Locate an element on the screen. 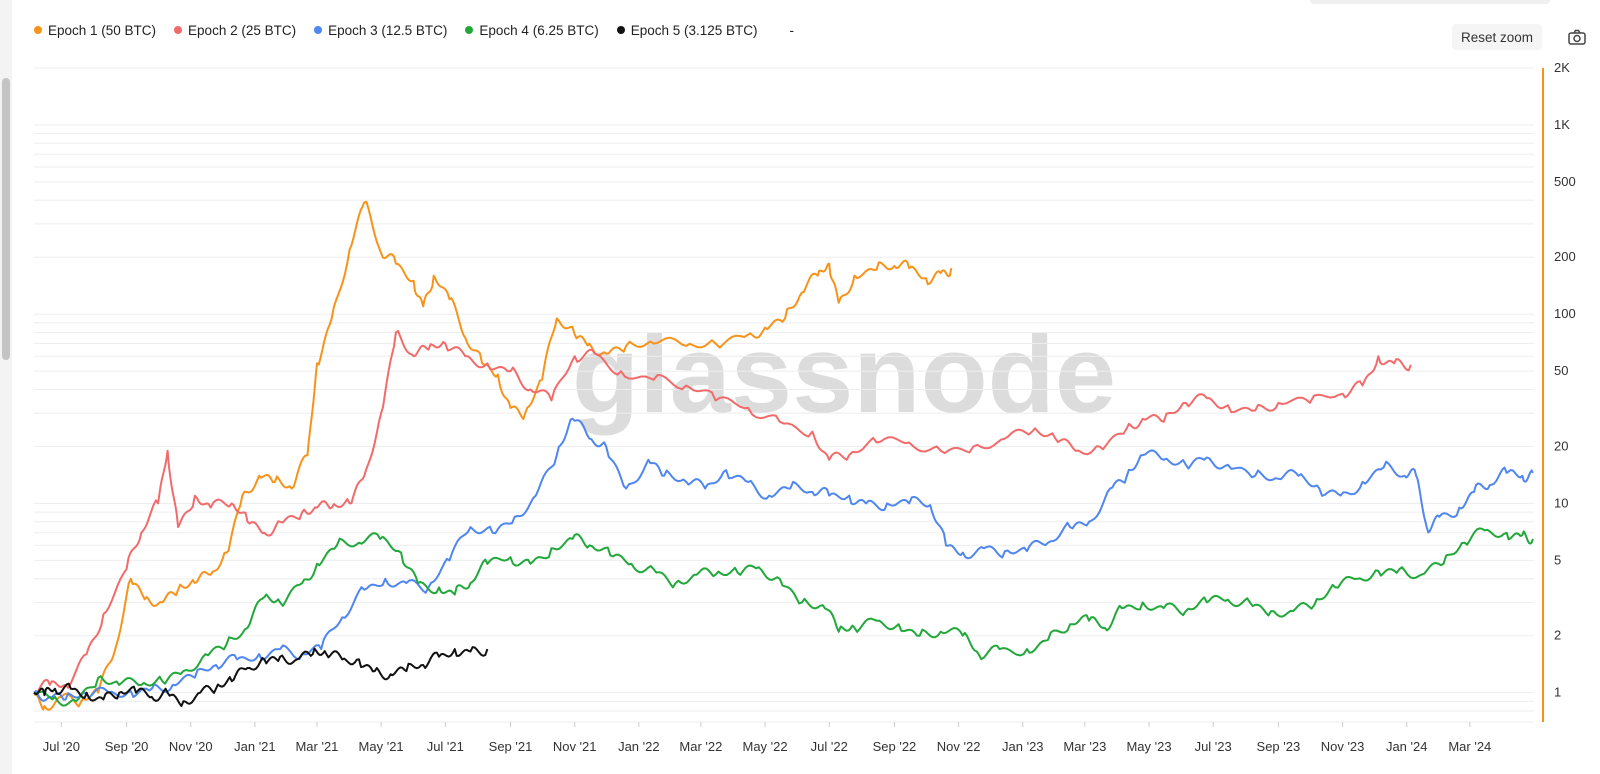 The height and width of the screenshot is (774, 1600). legend-item-epoch1: Epoch 1 (50 BTC) is located at coordinates (95, 30).